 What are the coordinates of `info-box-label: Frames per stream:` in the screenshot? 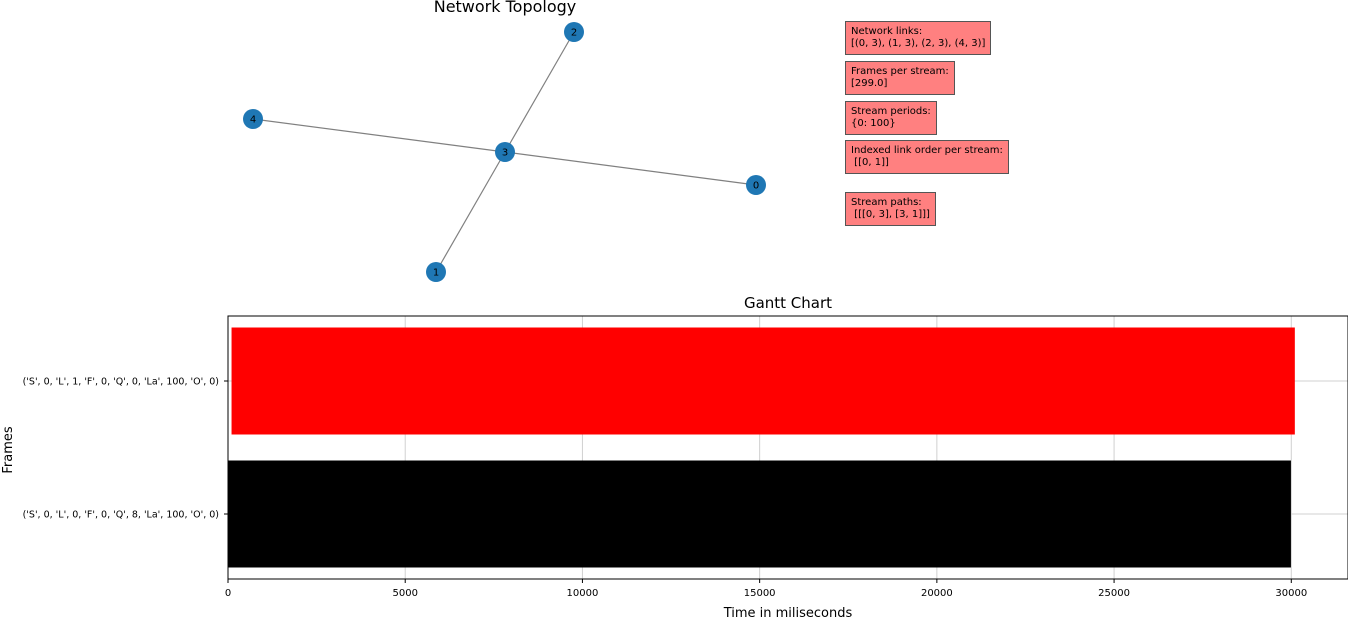 It's located at (900, 71).